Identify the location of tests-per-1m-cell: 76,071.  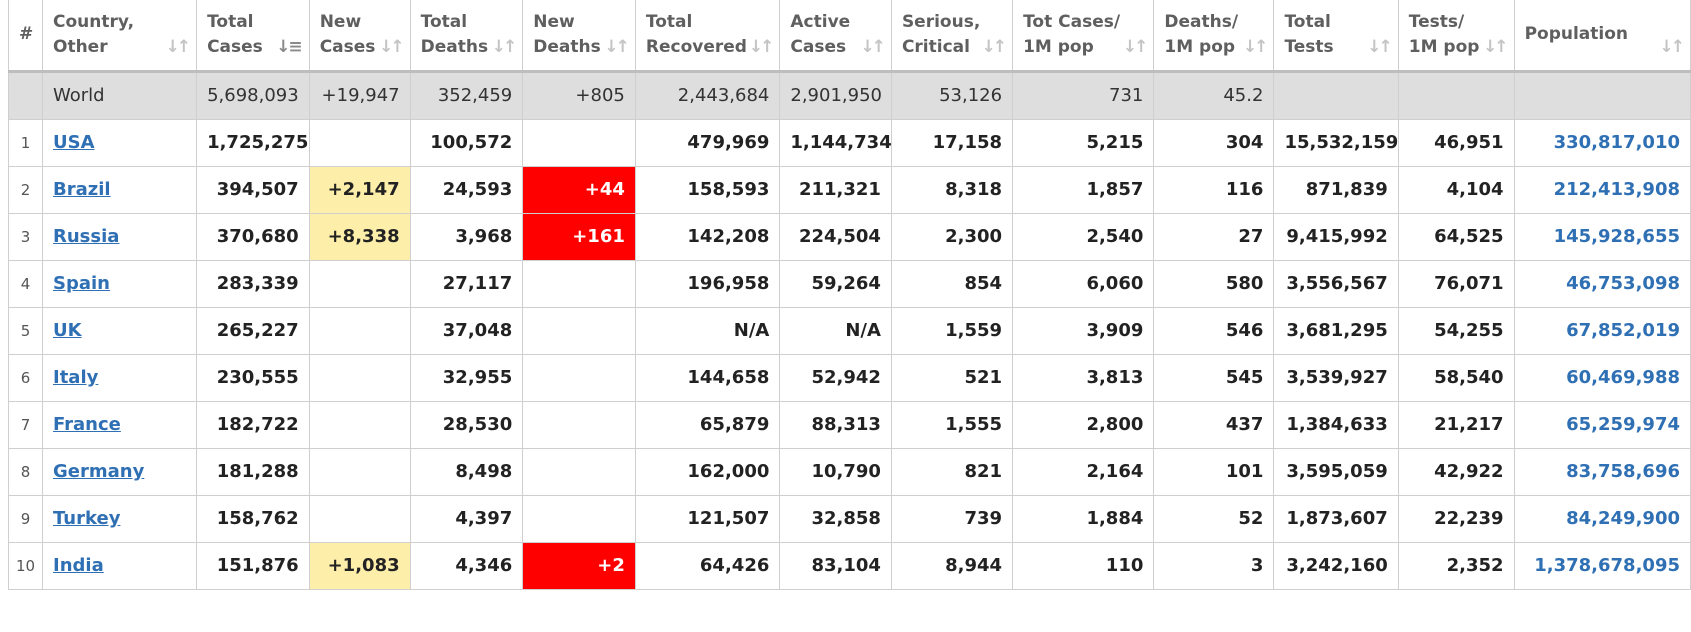
(1456, 283).